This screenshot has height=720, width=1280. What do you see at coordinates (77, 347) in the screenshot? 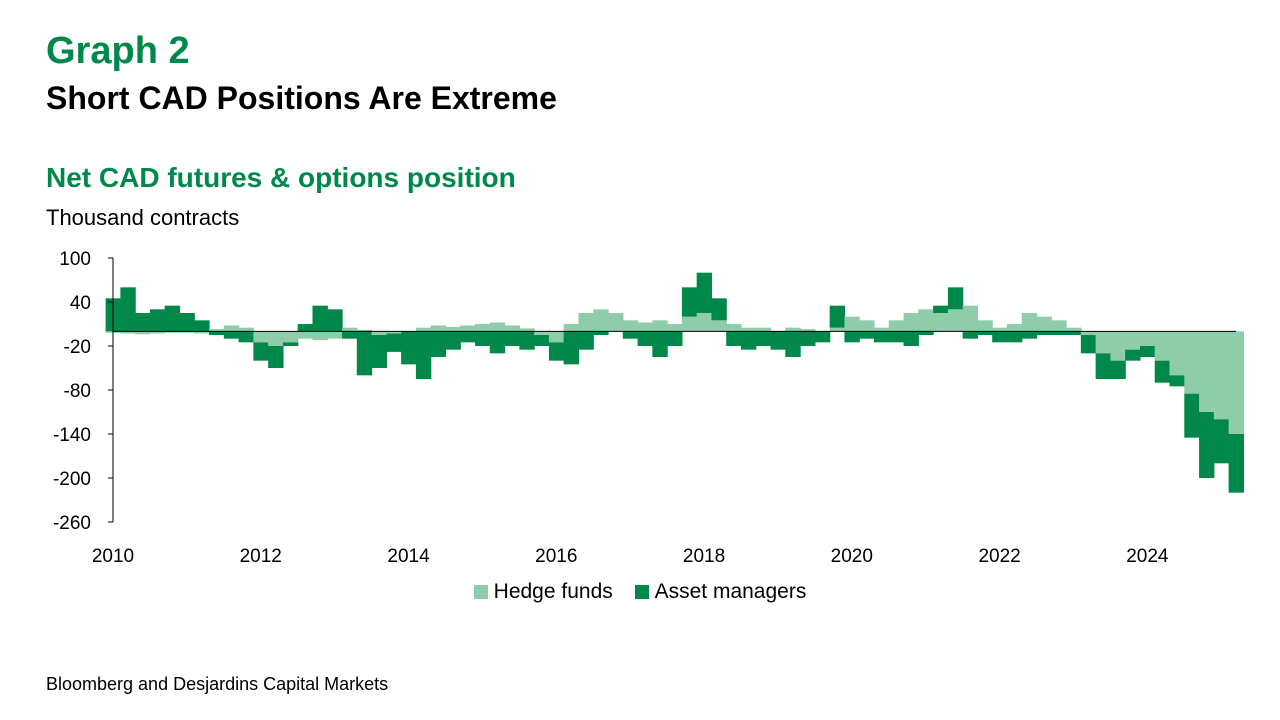
I see `y-tick-label: -20` at bounding box center [77, 347].